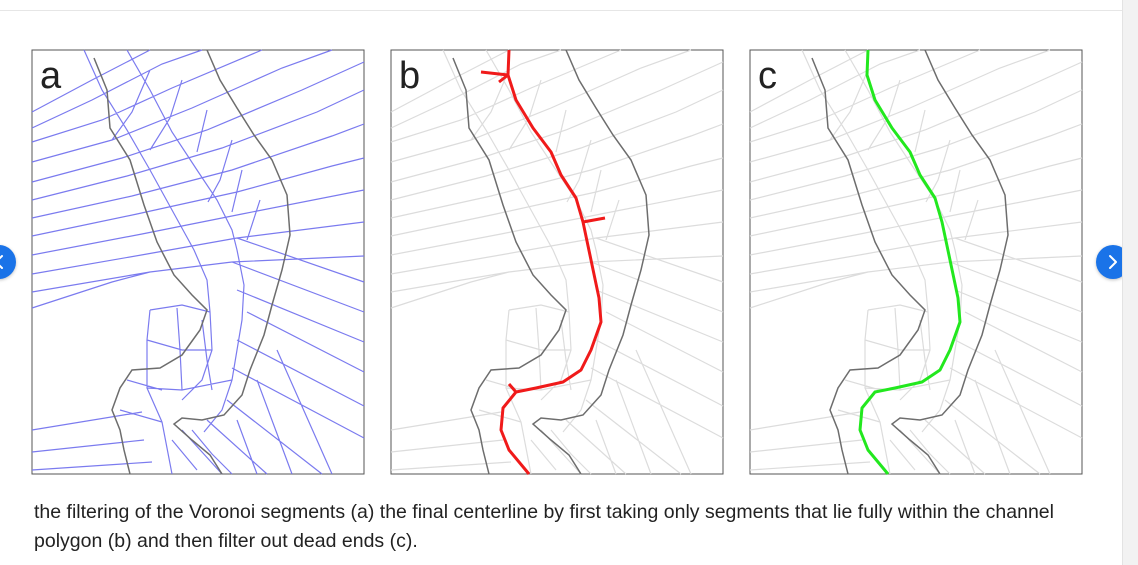  I want to click on top-divider, so click(561, 10).